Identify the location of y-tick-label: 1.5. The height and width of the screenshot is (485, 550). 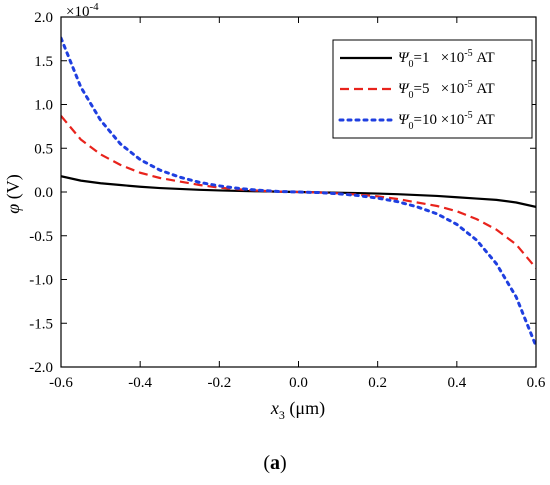
(43, 62).